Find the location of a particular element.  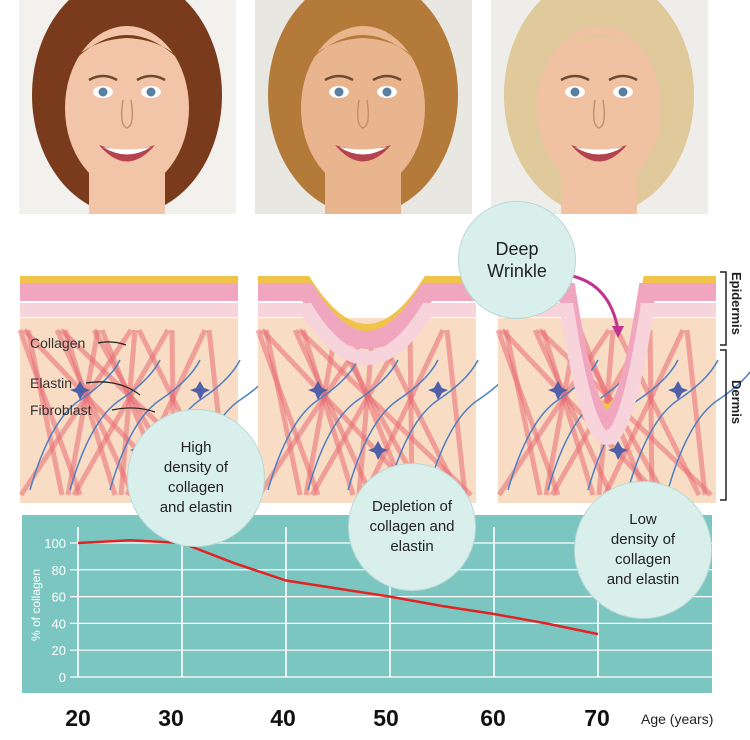

epidermis-bracket is located at coordinates (723, 308).